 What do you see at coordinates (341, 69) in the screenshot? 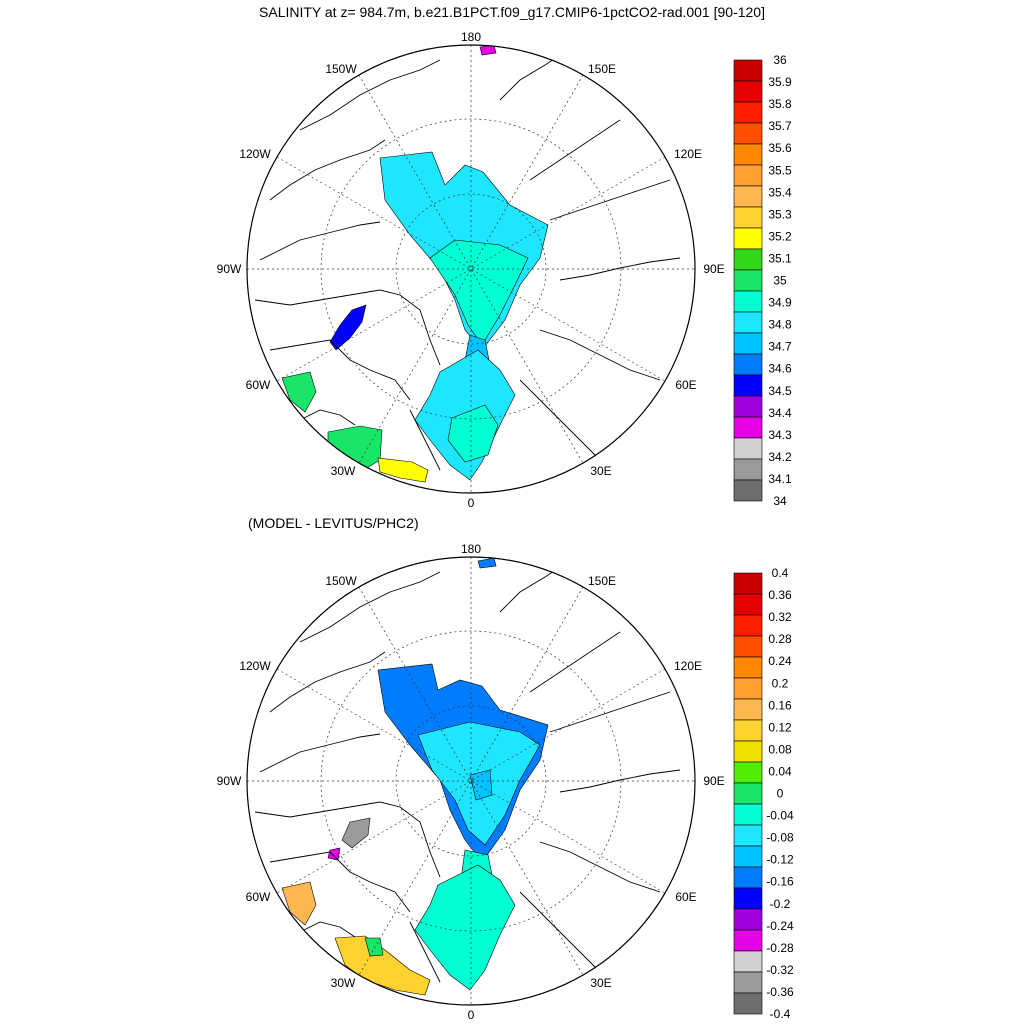
I see `top-label-150w: 150W` at bounding box center [341, 69].